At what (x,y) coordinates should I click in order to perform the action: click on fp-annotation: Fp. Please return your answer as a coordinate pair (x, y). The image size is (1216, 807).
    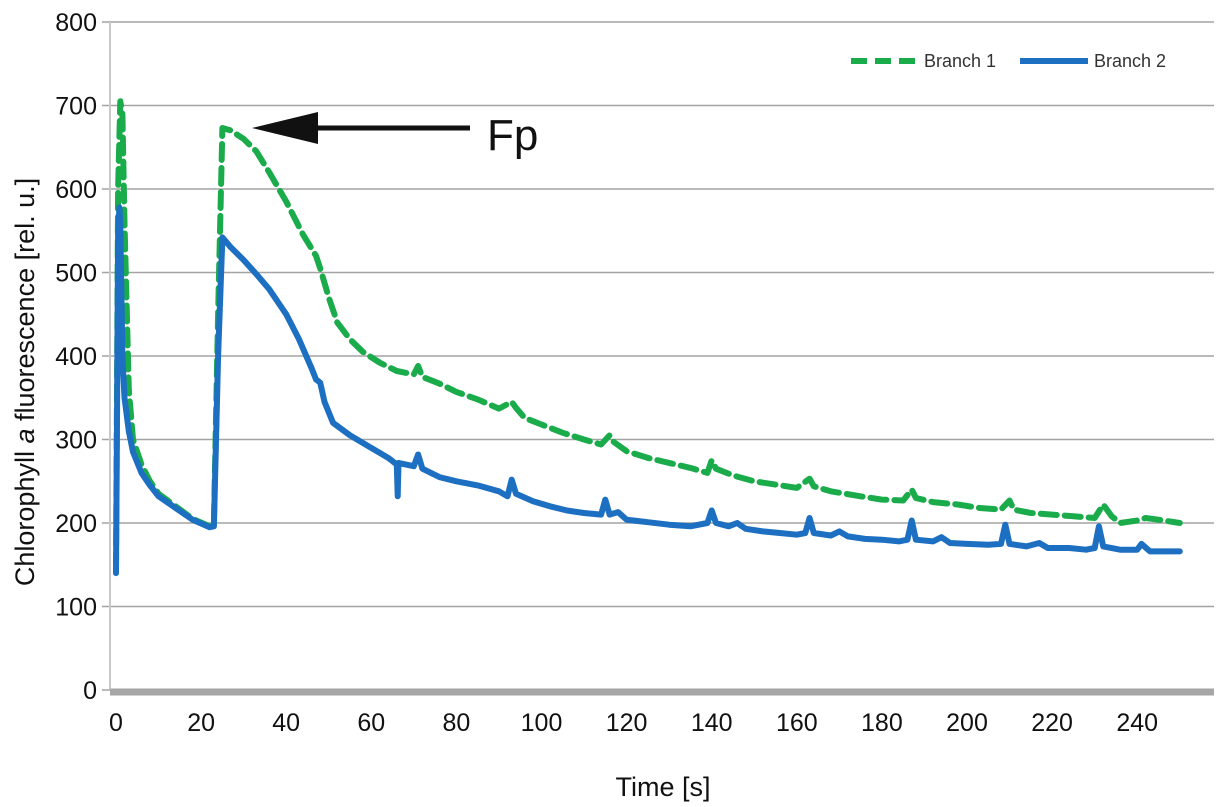
    Looking at the image, I should click on (395, 135).